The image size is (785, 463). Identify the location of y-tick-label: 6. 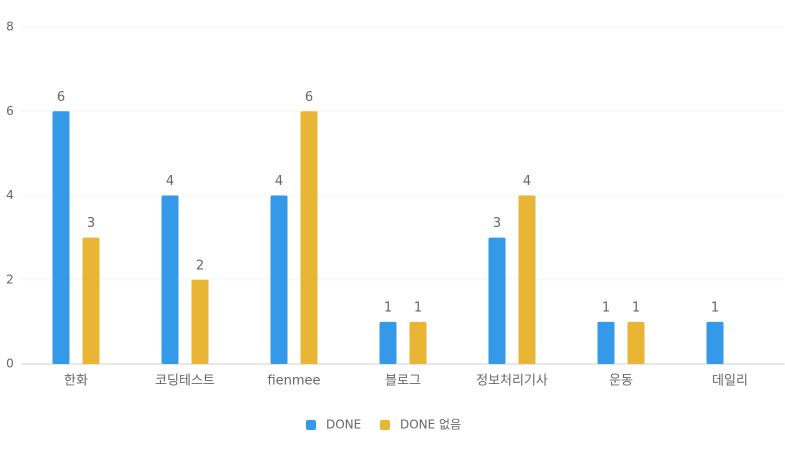
(10, 111).